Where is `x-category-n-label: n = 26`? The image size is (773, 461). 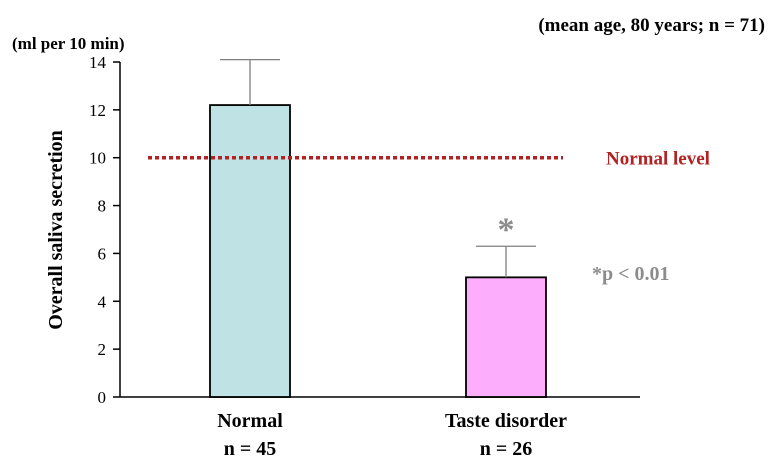 x-category-n-label: n = 26 is located at coordinates (506, 449).